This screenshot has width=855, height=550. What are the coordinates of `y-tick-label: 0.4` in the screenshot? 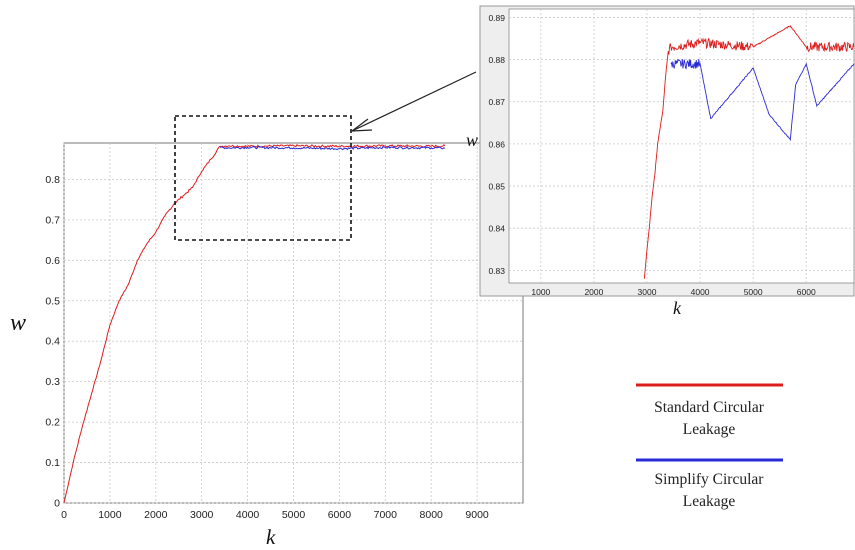 It's located at (52, 342).